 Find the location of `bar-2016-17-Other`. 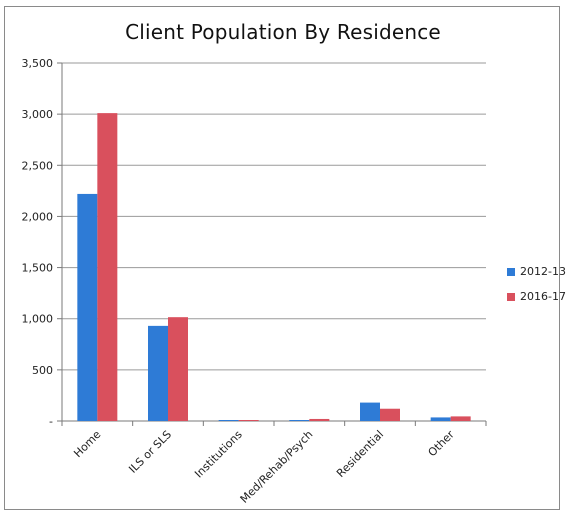

bar-2016-17-Other is located at coordinates (460, 418).